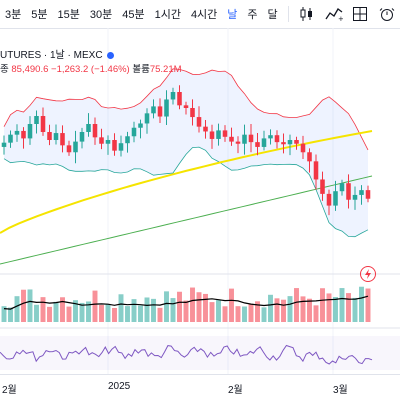 The width and height of the screenshot is (400, 401). Describe the element at coordinates (340, 390) in the screenshot. I see `x-axis-label: 3월` at that location.